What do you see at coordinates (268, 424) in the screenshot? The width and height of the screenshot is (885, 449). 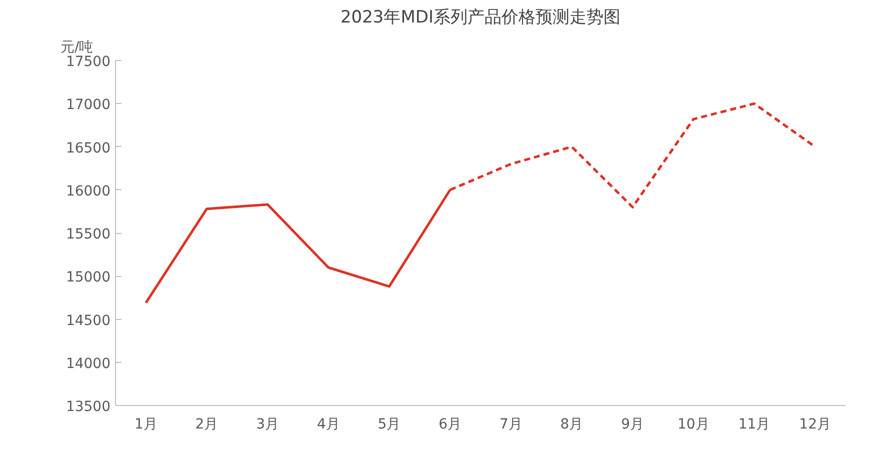 I see `x-tick-label: 3月` at bounding box center [268, 424].